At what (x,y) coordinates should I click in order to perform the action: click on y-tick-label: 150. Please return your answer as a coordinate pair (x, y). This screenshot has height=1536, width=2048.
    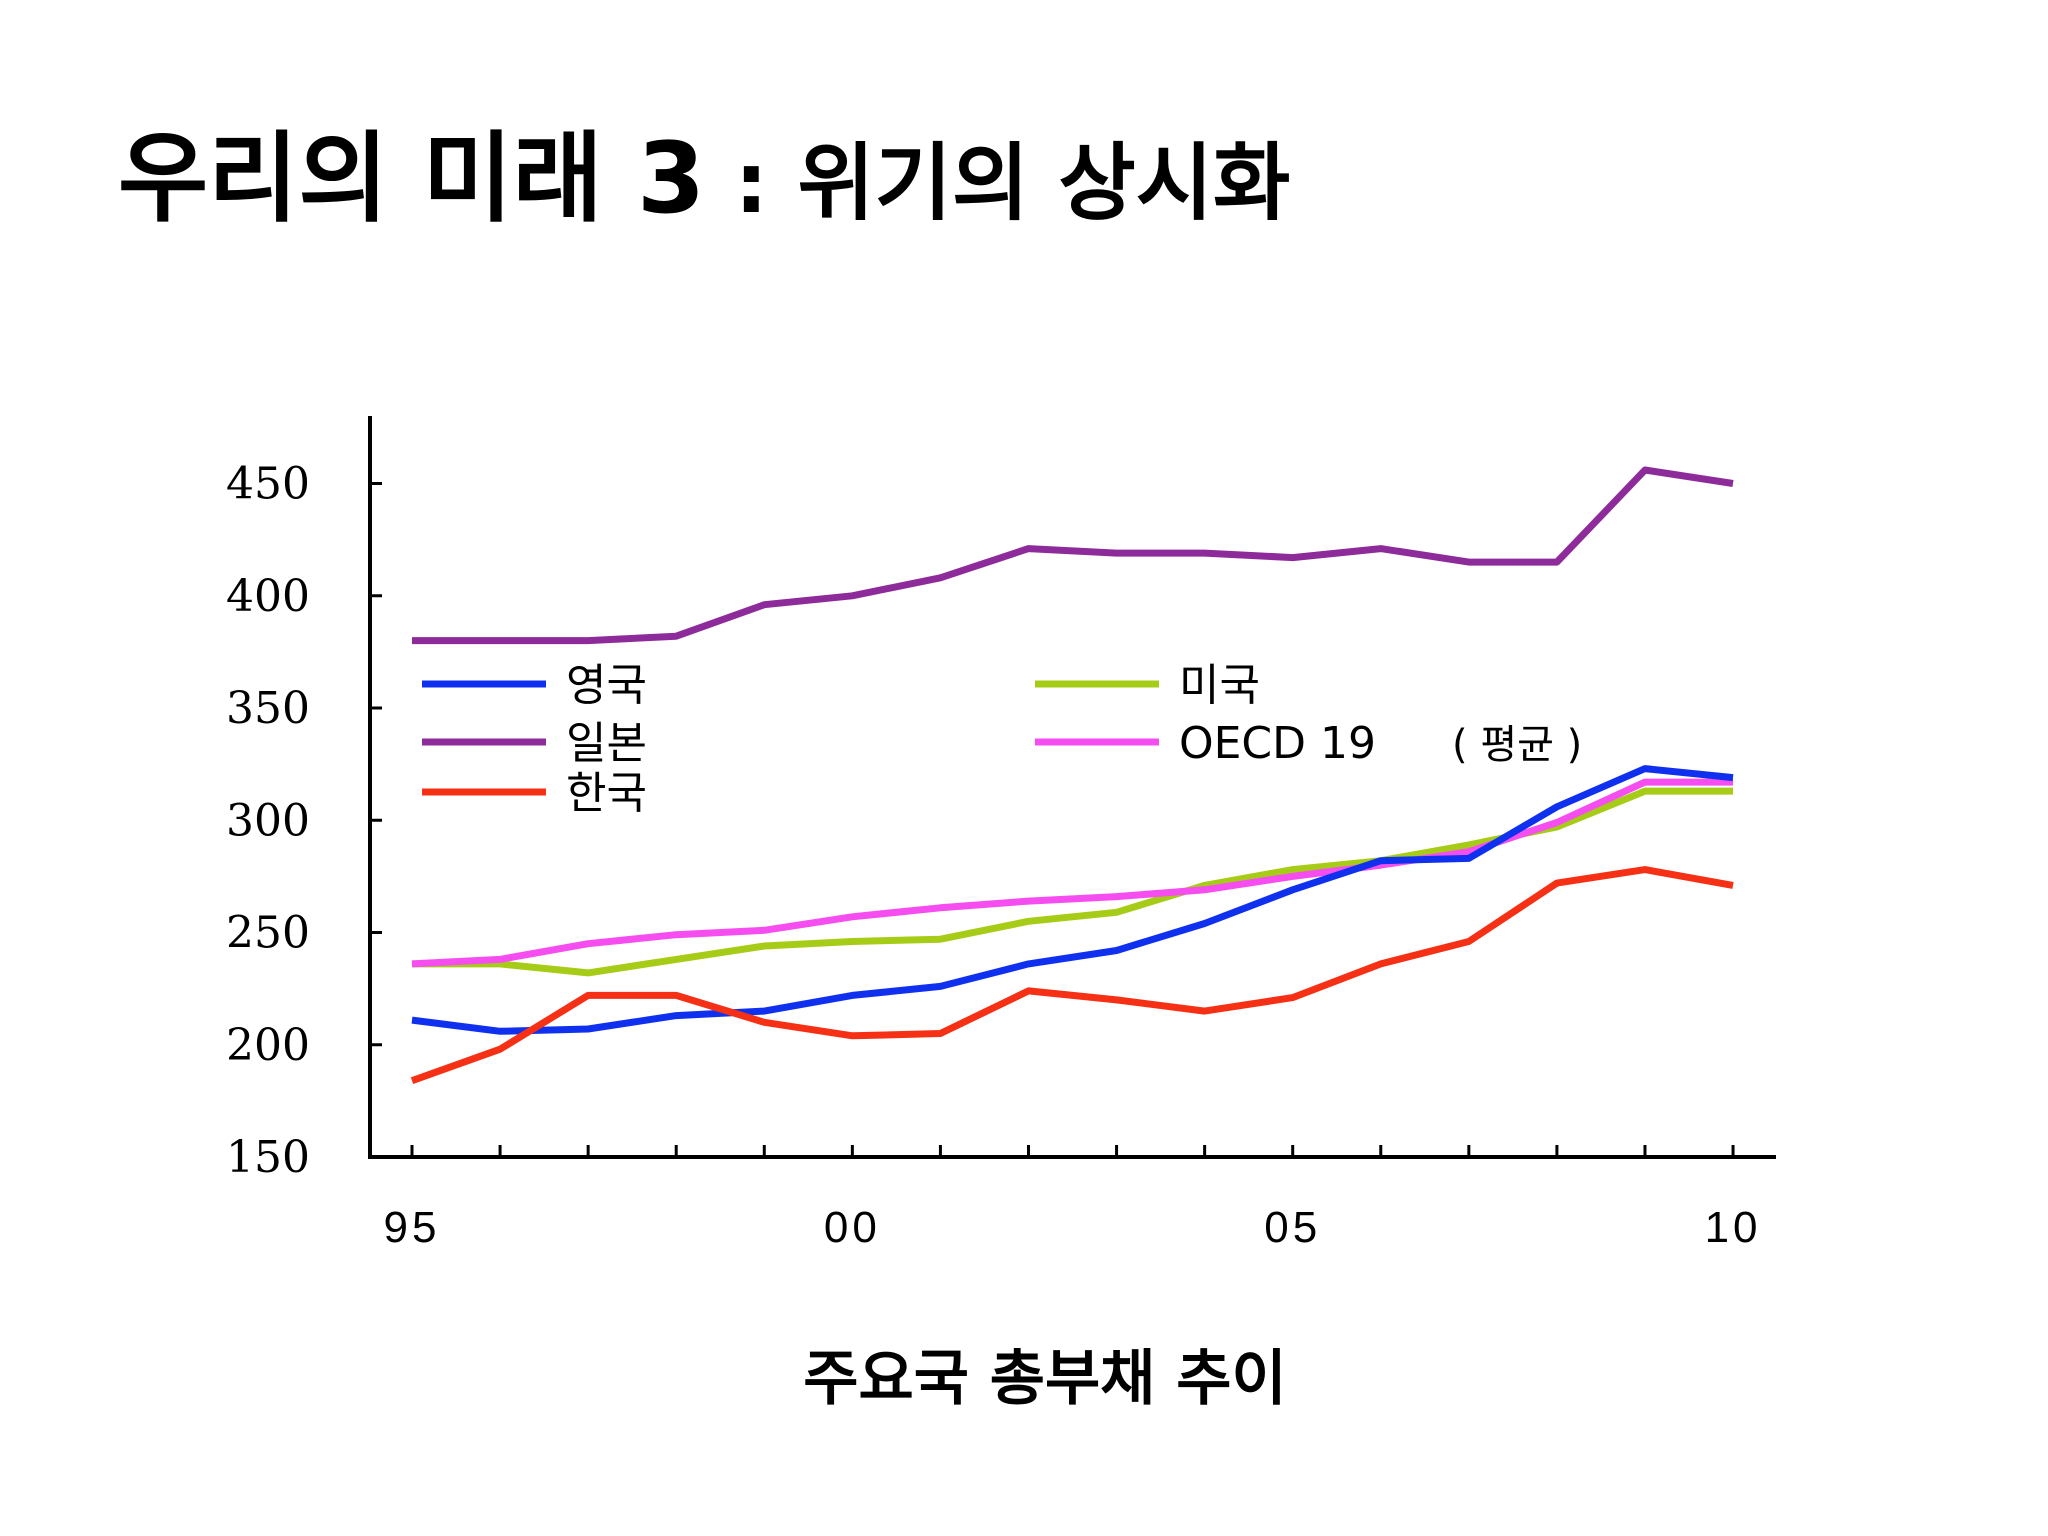
    Looking at the image, I should click on (268, 1157).